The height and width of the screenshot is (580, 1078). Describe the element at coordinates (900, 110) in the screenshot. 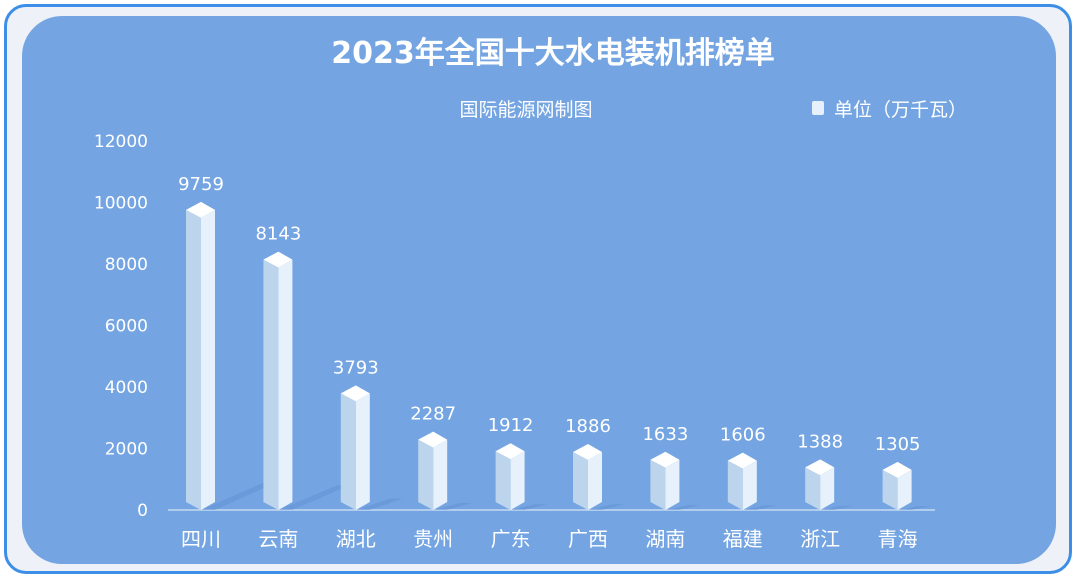

I see `legend-label: 单位（万千瓦）` at that location.